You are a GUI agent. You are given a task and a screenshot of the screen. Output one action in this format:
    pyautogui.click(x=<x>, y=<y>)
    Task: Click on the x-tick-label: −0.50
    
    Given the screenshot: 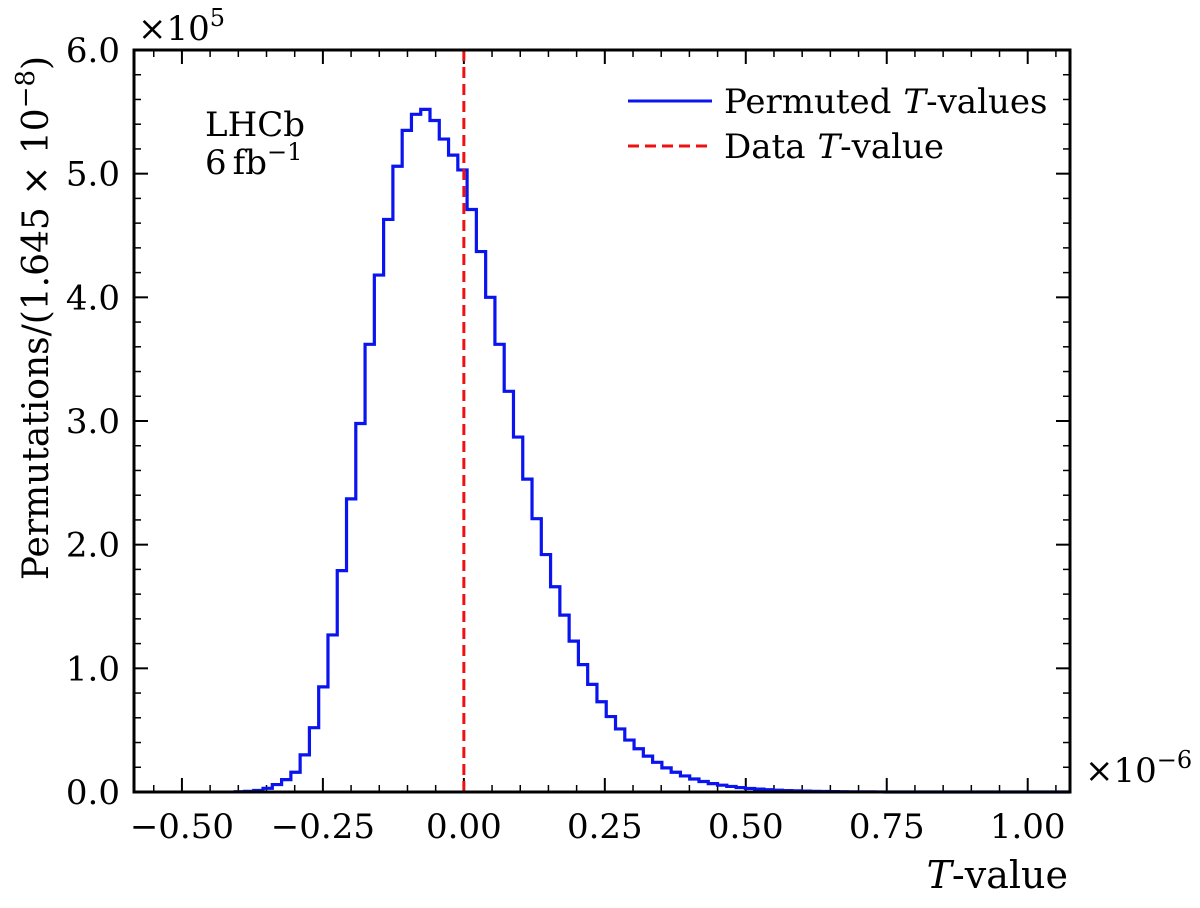 What is the action you would take?
    pyautogui.click(x=182, y=827)
    